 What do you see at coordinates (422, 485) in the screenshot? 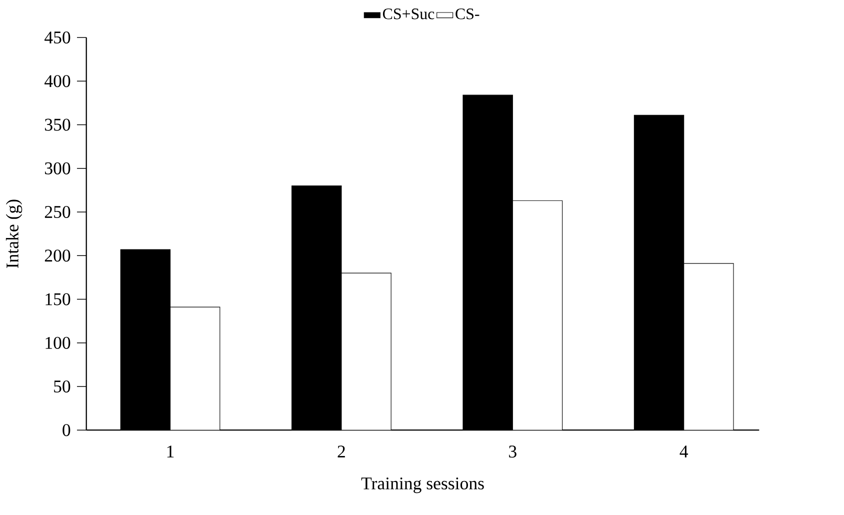
I see `x-axis-title: Training sessions` at bounding box center [422, 485].